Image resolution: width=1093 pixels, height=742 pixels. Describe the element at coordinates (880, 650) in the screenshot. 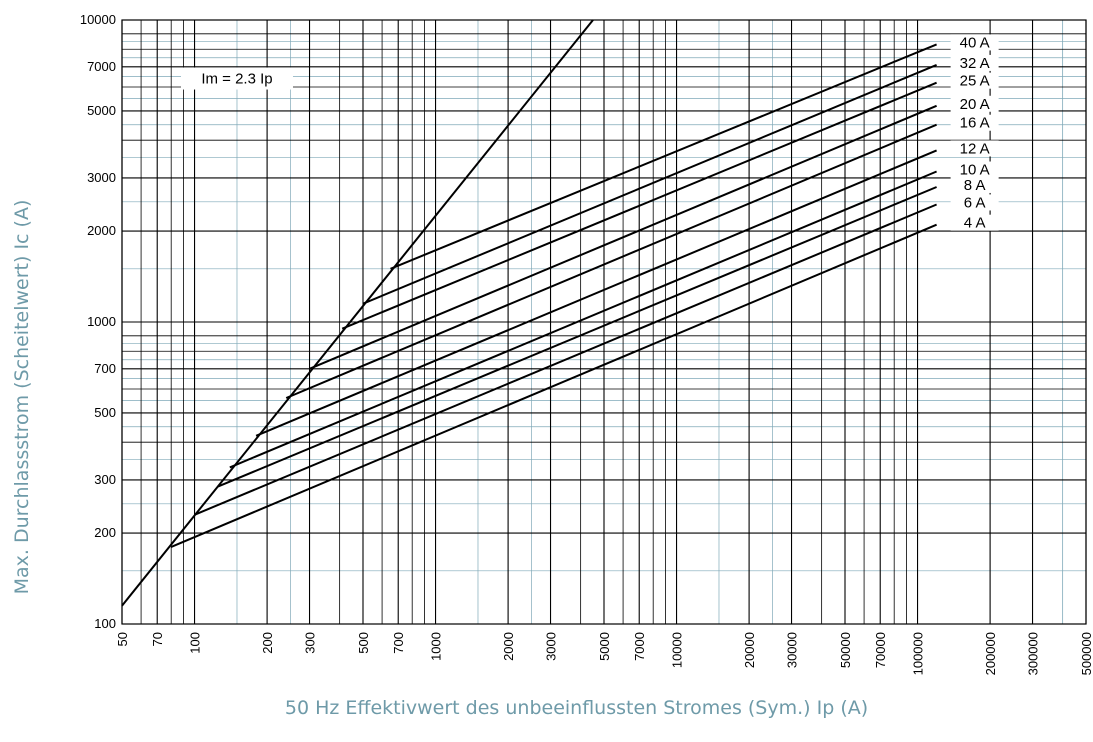

I see `x-tick-label: 70000` at that location.